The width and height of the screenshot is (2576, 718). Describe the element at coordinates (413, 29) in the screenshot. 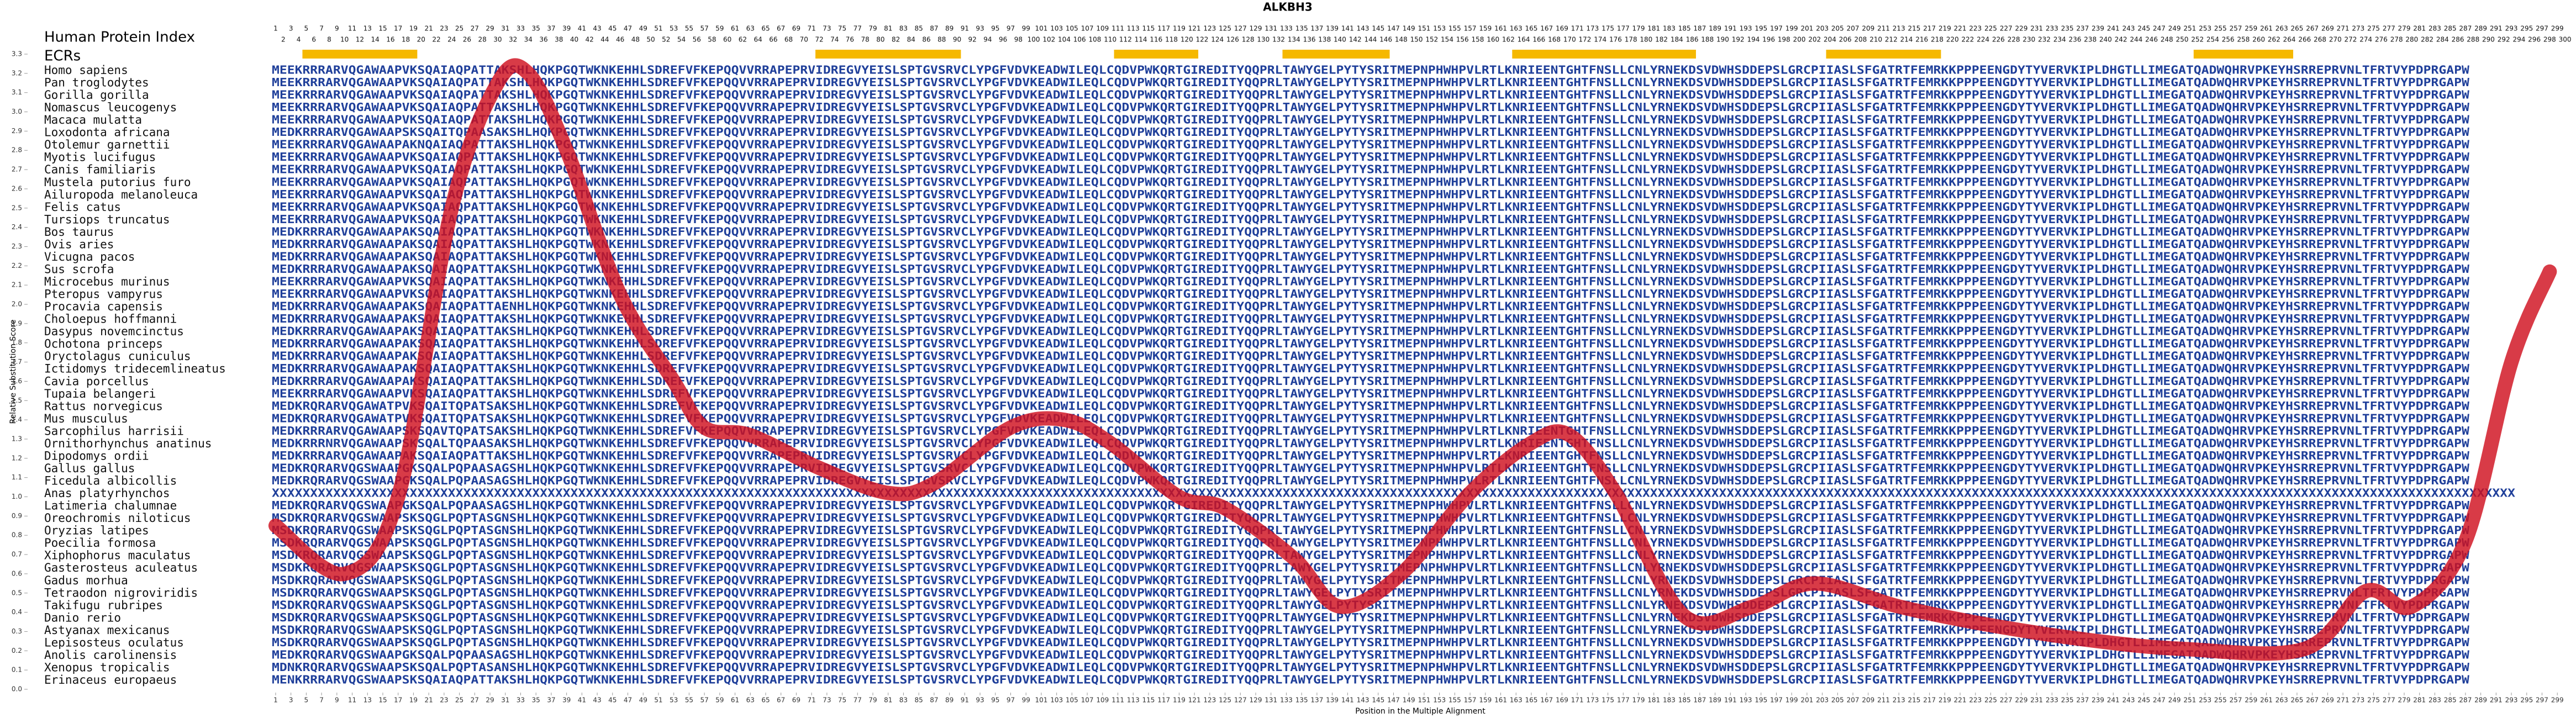

I see `index-number: 19` at that location.